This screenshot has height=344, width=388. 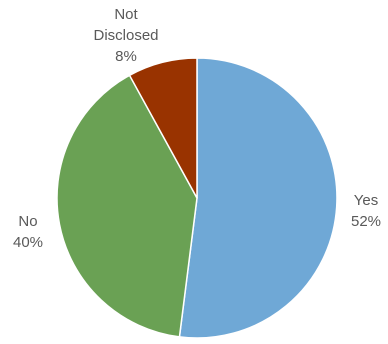 I want to click on slice-label-not-disclosed-line2: Disclosed, so click(x=125, y=35).